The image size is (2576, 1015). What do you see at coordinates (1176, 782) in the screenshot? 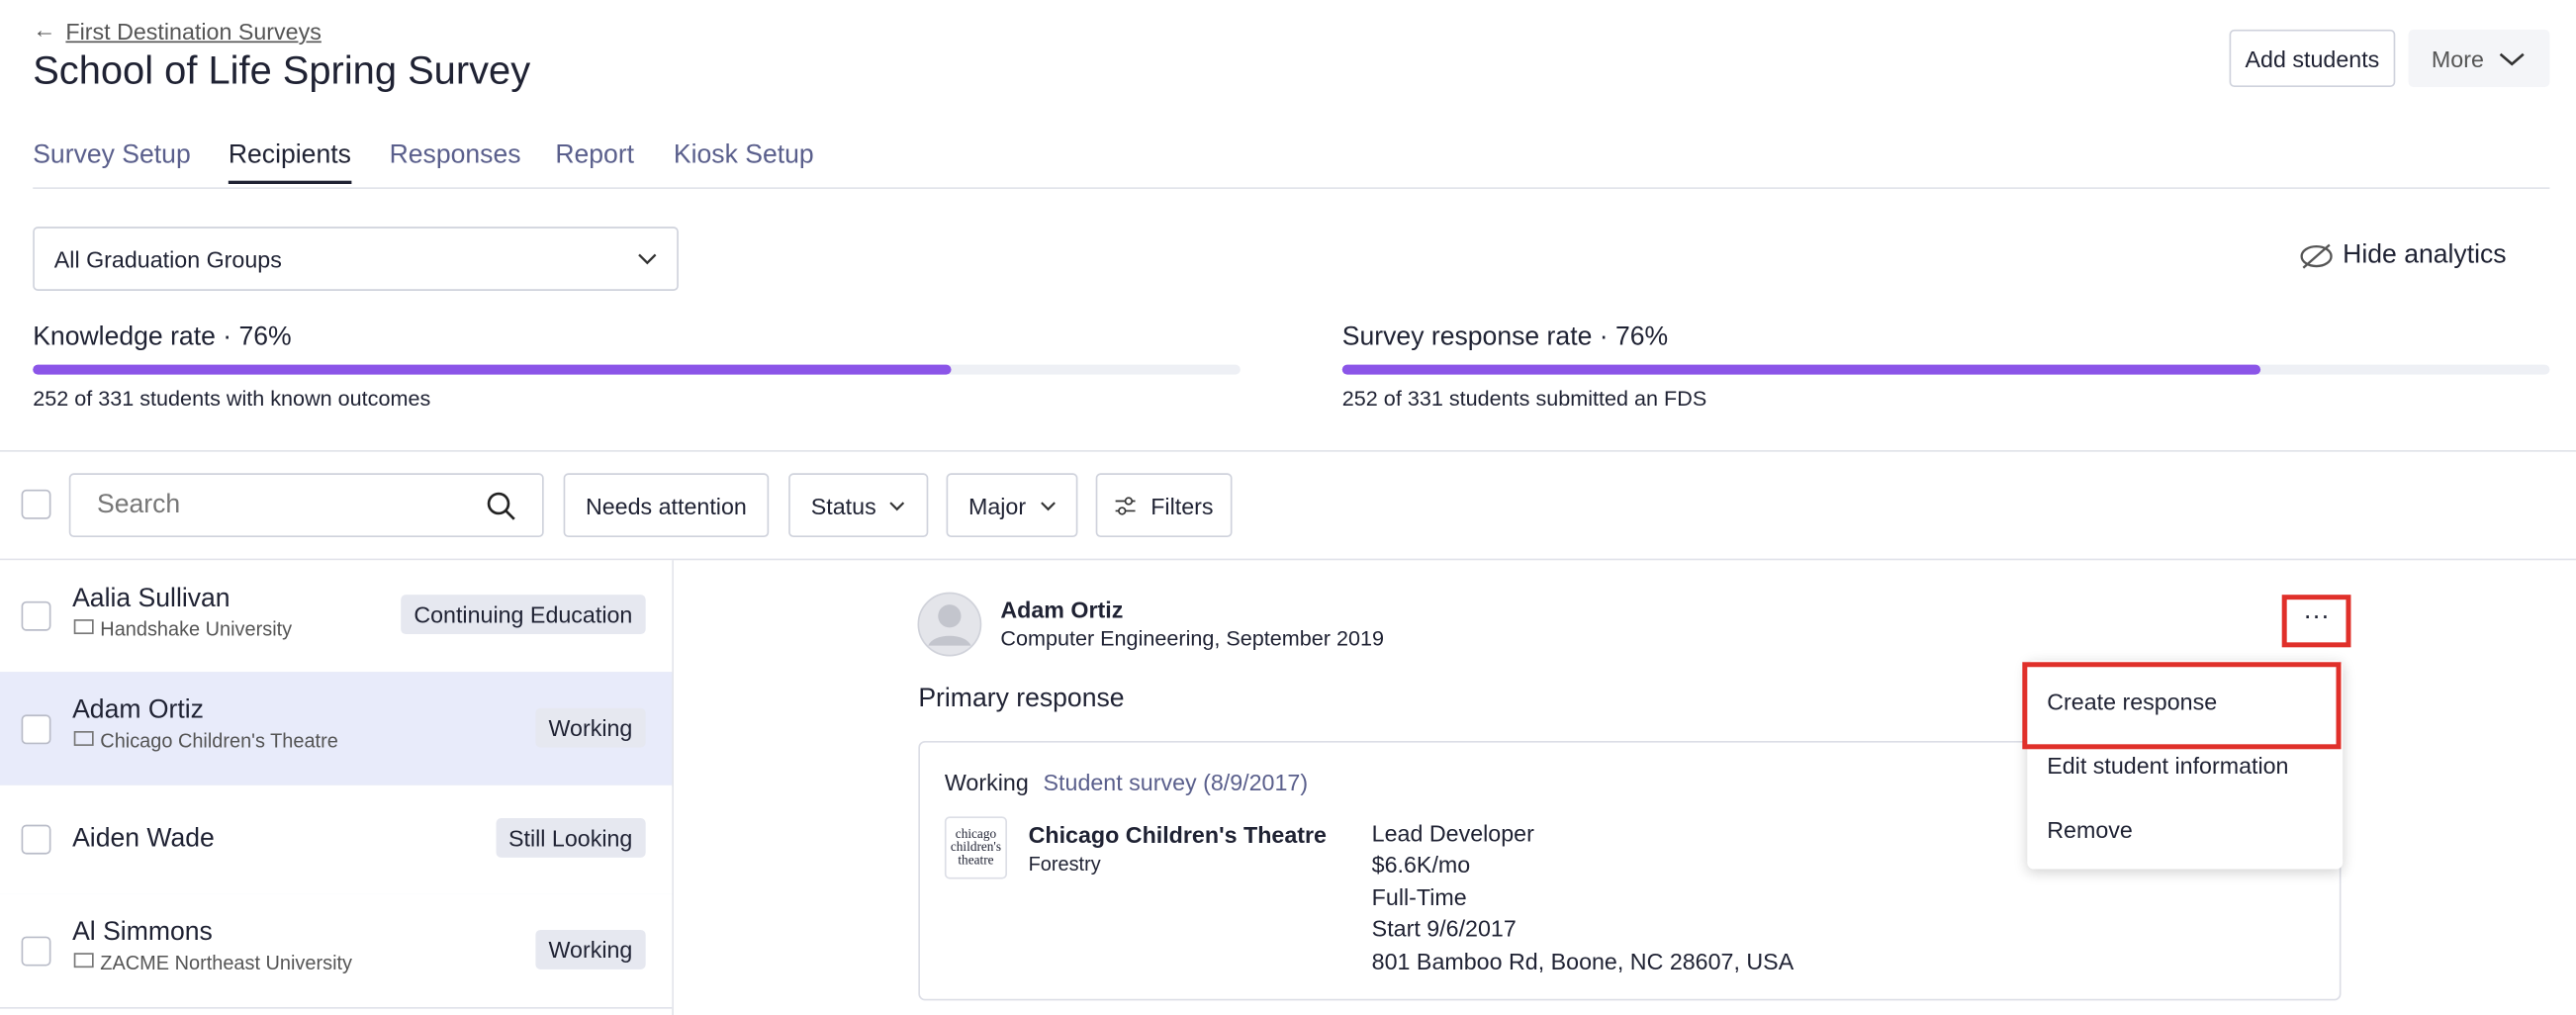
I see `card-source: Student survey (8/9/2017)` at bounding box center [1176, 782].